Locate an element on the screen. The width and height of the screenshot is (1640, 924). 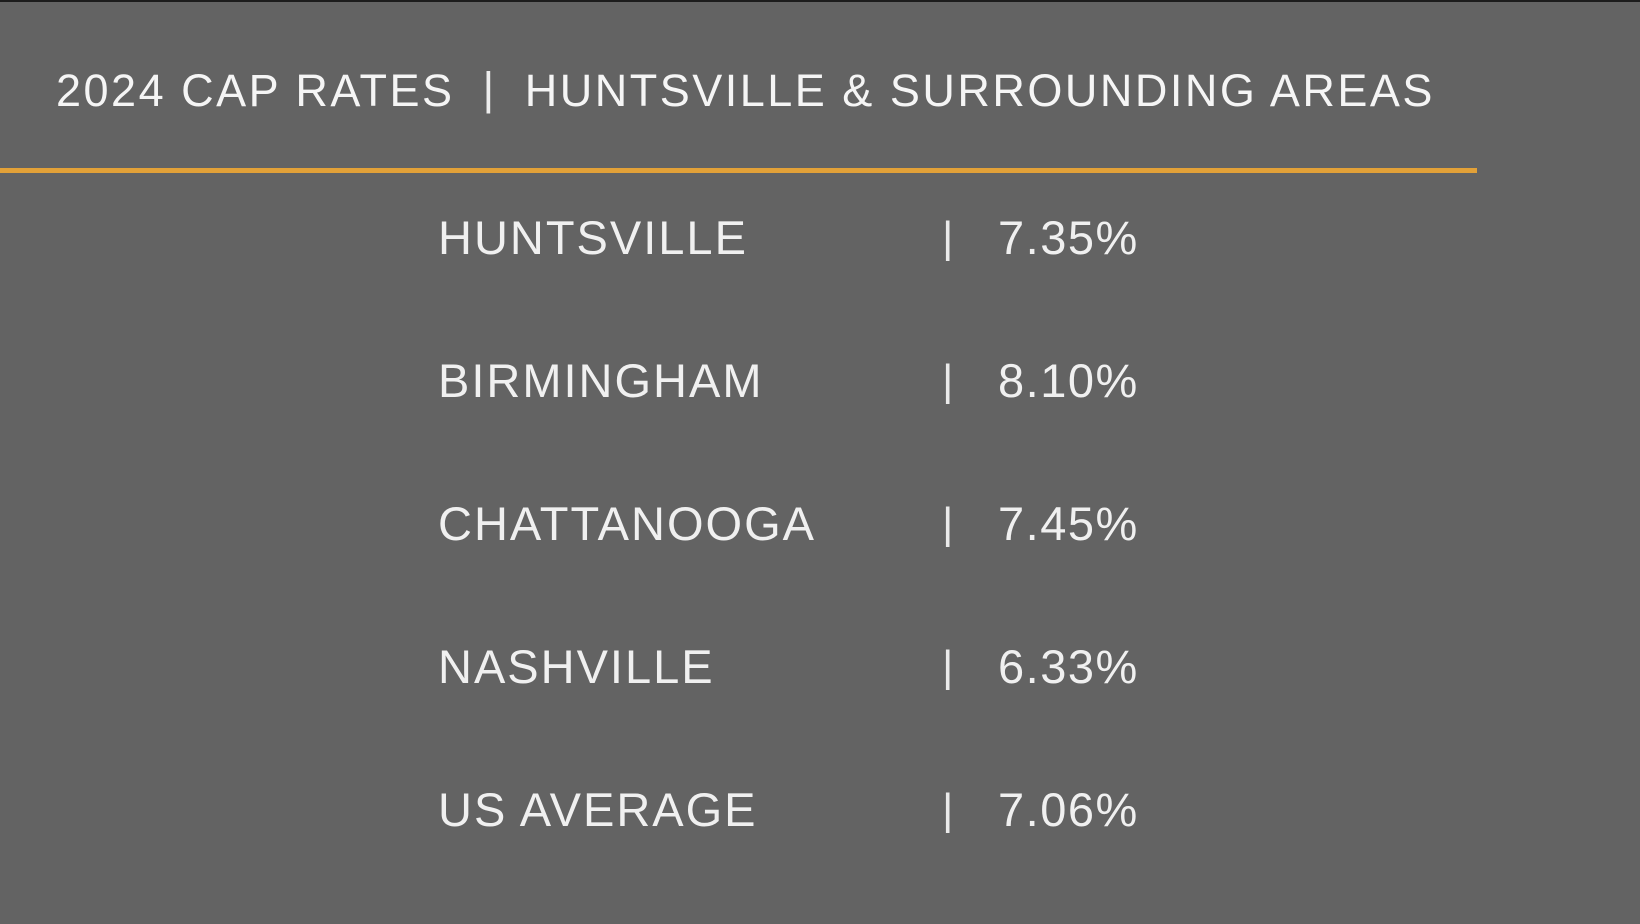
top-edge-line is located at coordinates (820, 1).